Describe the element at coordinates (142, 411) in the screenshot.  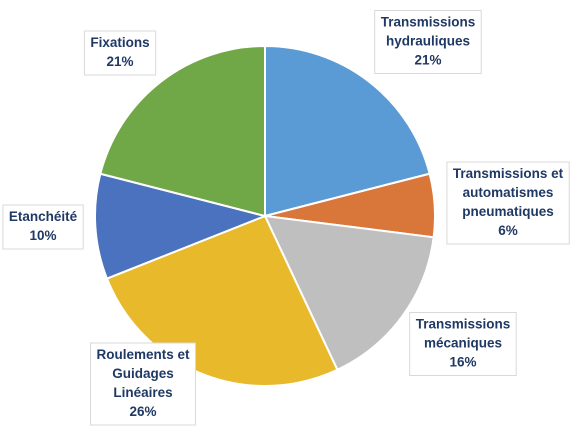
I see `data-label-value: 26%` at that location.